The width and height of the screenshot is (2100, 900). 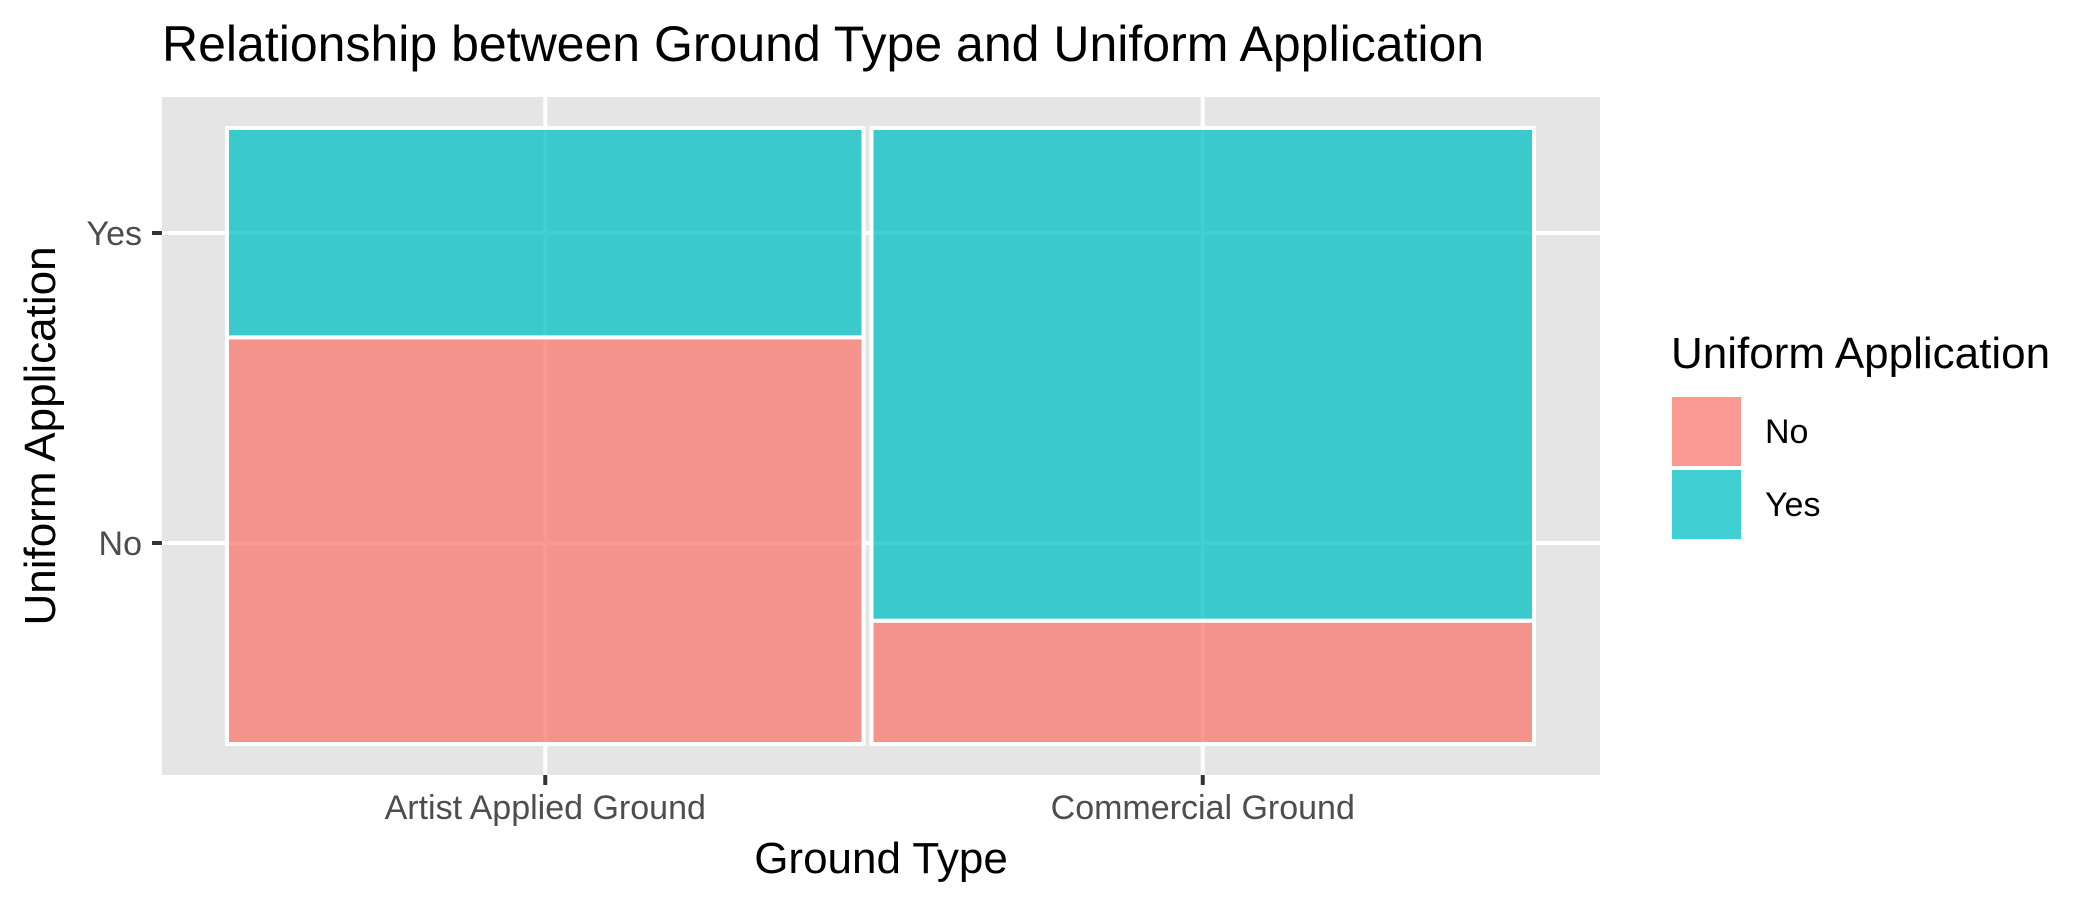 What do you see at coordinates (1860, 353) in the screenshot?
I see `legend-title: Uniform Application` at bounding box center [1860, 353].